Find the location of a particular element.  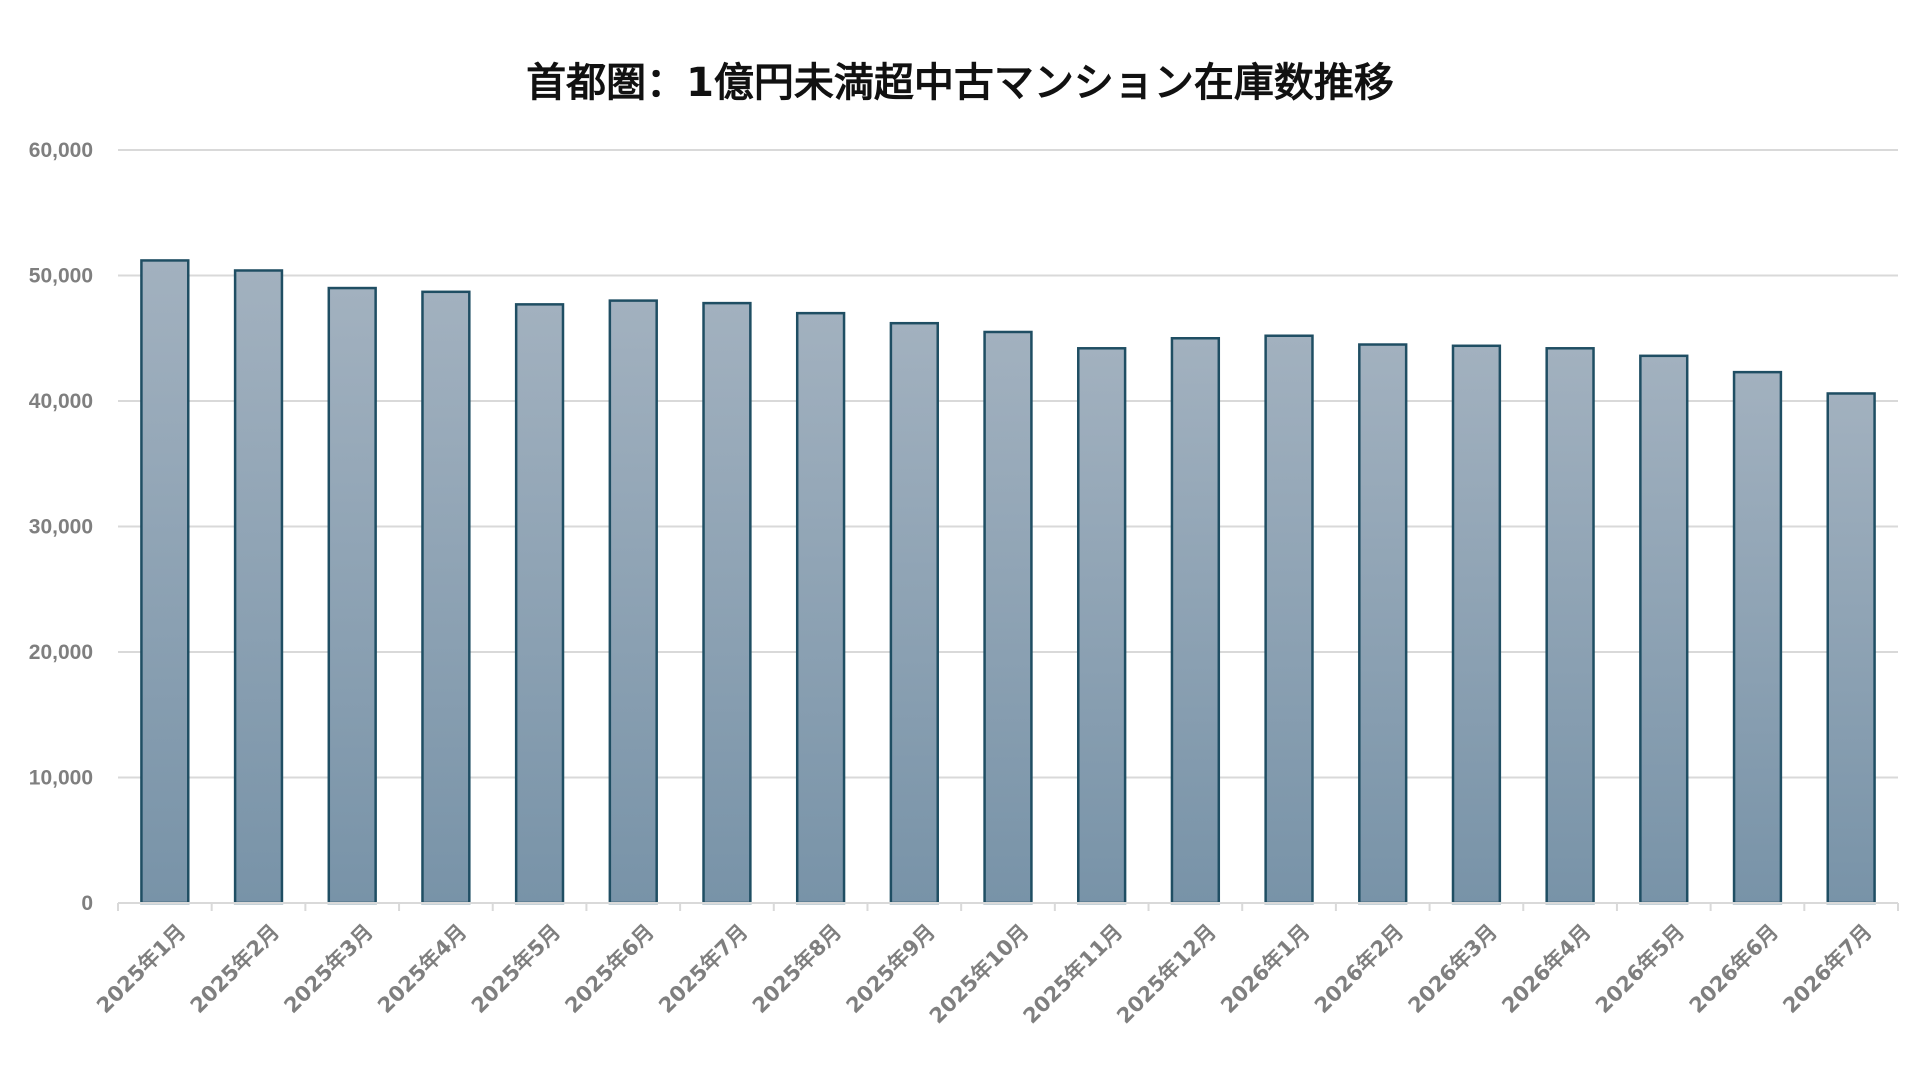

x-tick-label: 2025年5月 is located at coordinates (516, 969).